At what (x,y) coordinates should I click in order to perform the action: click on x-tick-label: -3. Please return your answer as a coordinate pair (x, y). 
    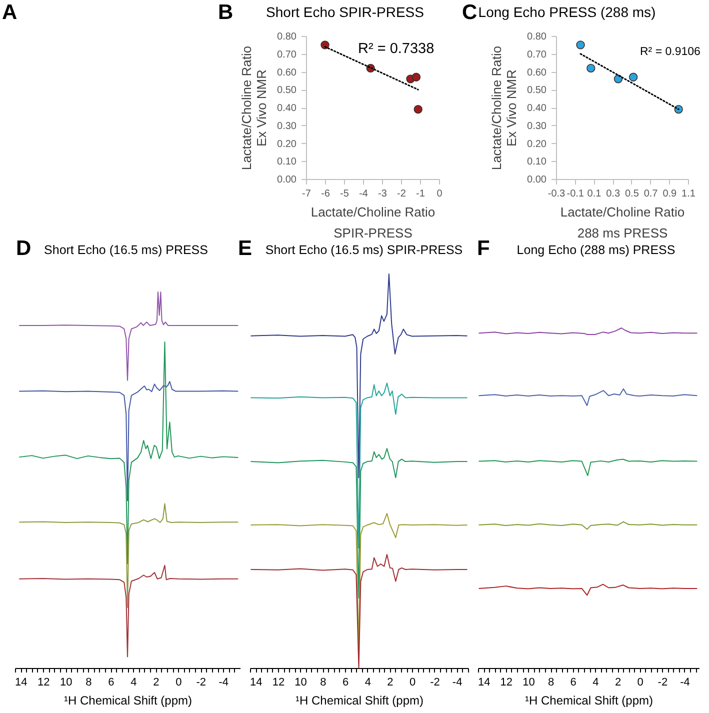
    Looking at the image, I should click on (383, 194).